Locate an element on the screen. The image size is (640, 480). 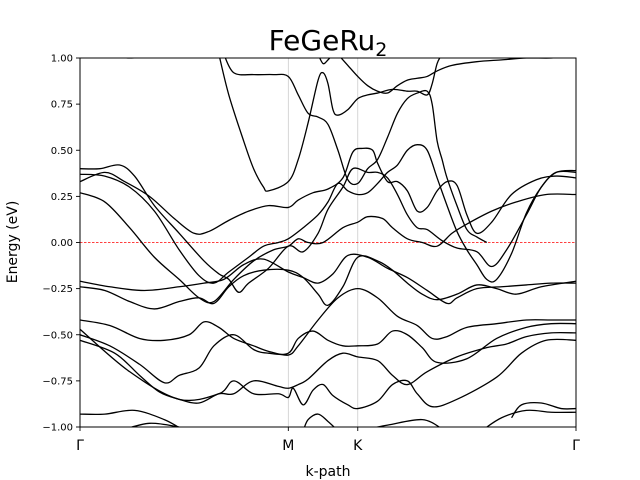
chart-title: FeGeRu2 is located at coordinates (328, 42).